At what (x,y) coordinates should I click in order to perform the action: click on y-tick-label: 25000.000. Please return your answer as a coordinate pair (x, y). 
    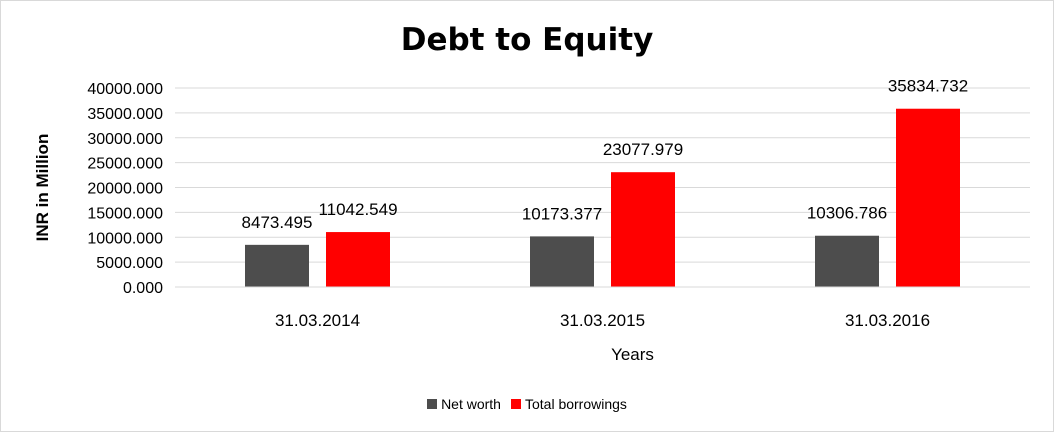
    Looking at the image, I should click on (125, 164).